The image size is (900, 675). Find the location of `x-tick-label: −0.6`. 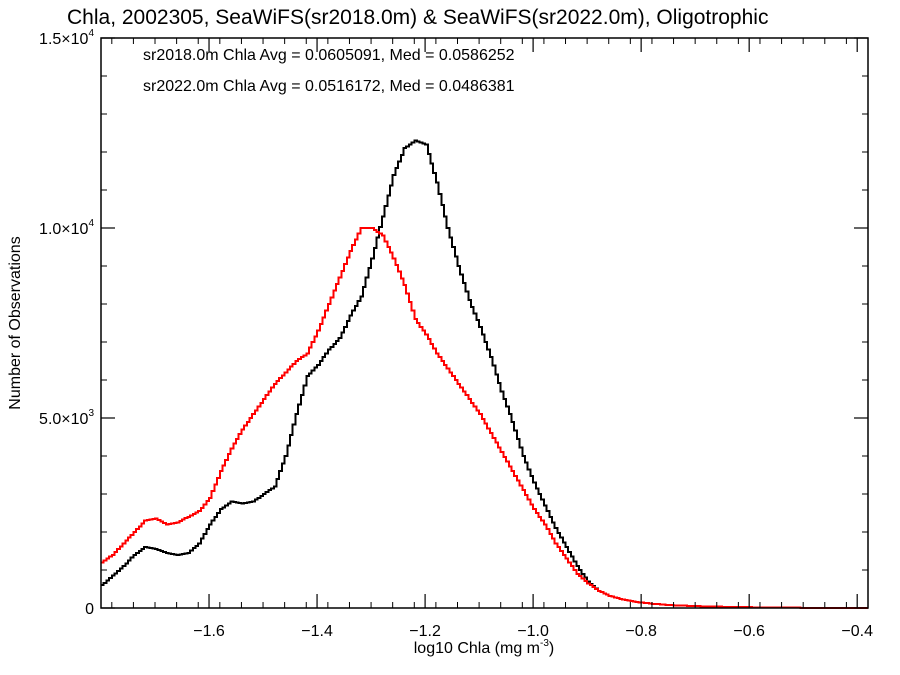

x-tick-label: −0.6 is located at coordinates (749, 631).